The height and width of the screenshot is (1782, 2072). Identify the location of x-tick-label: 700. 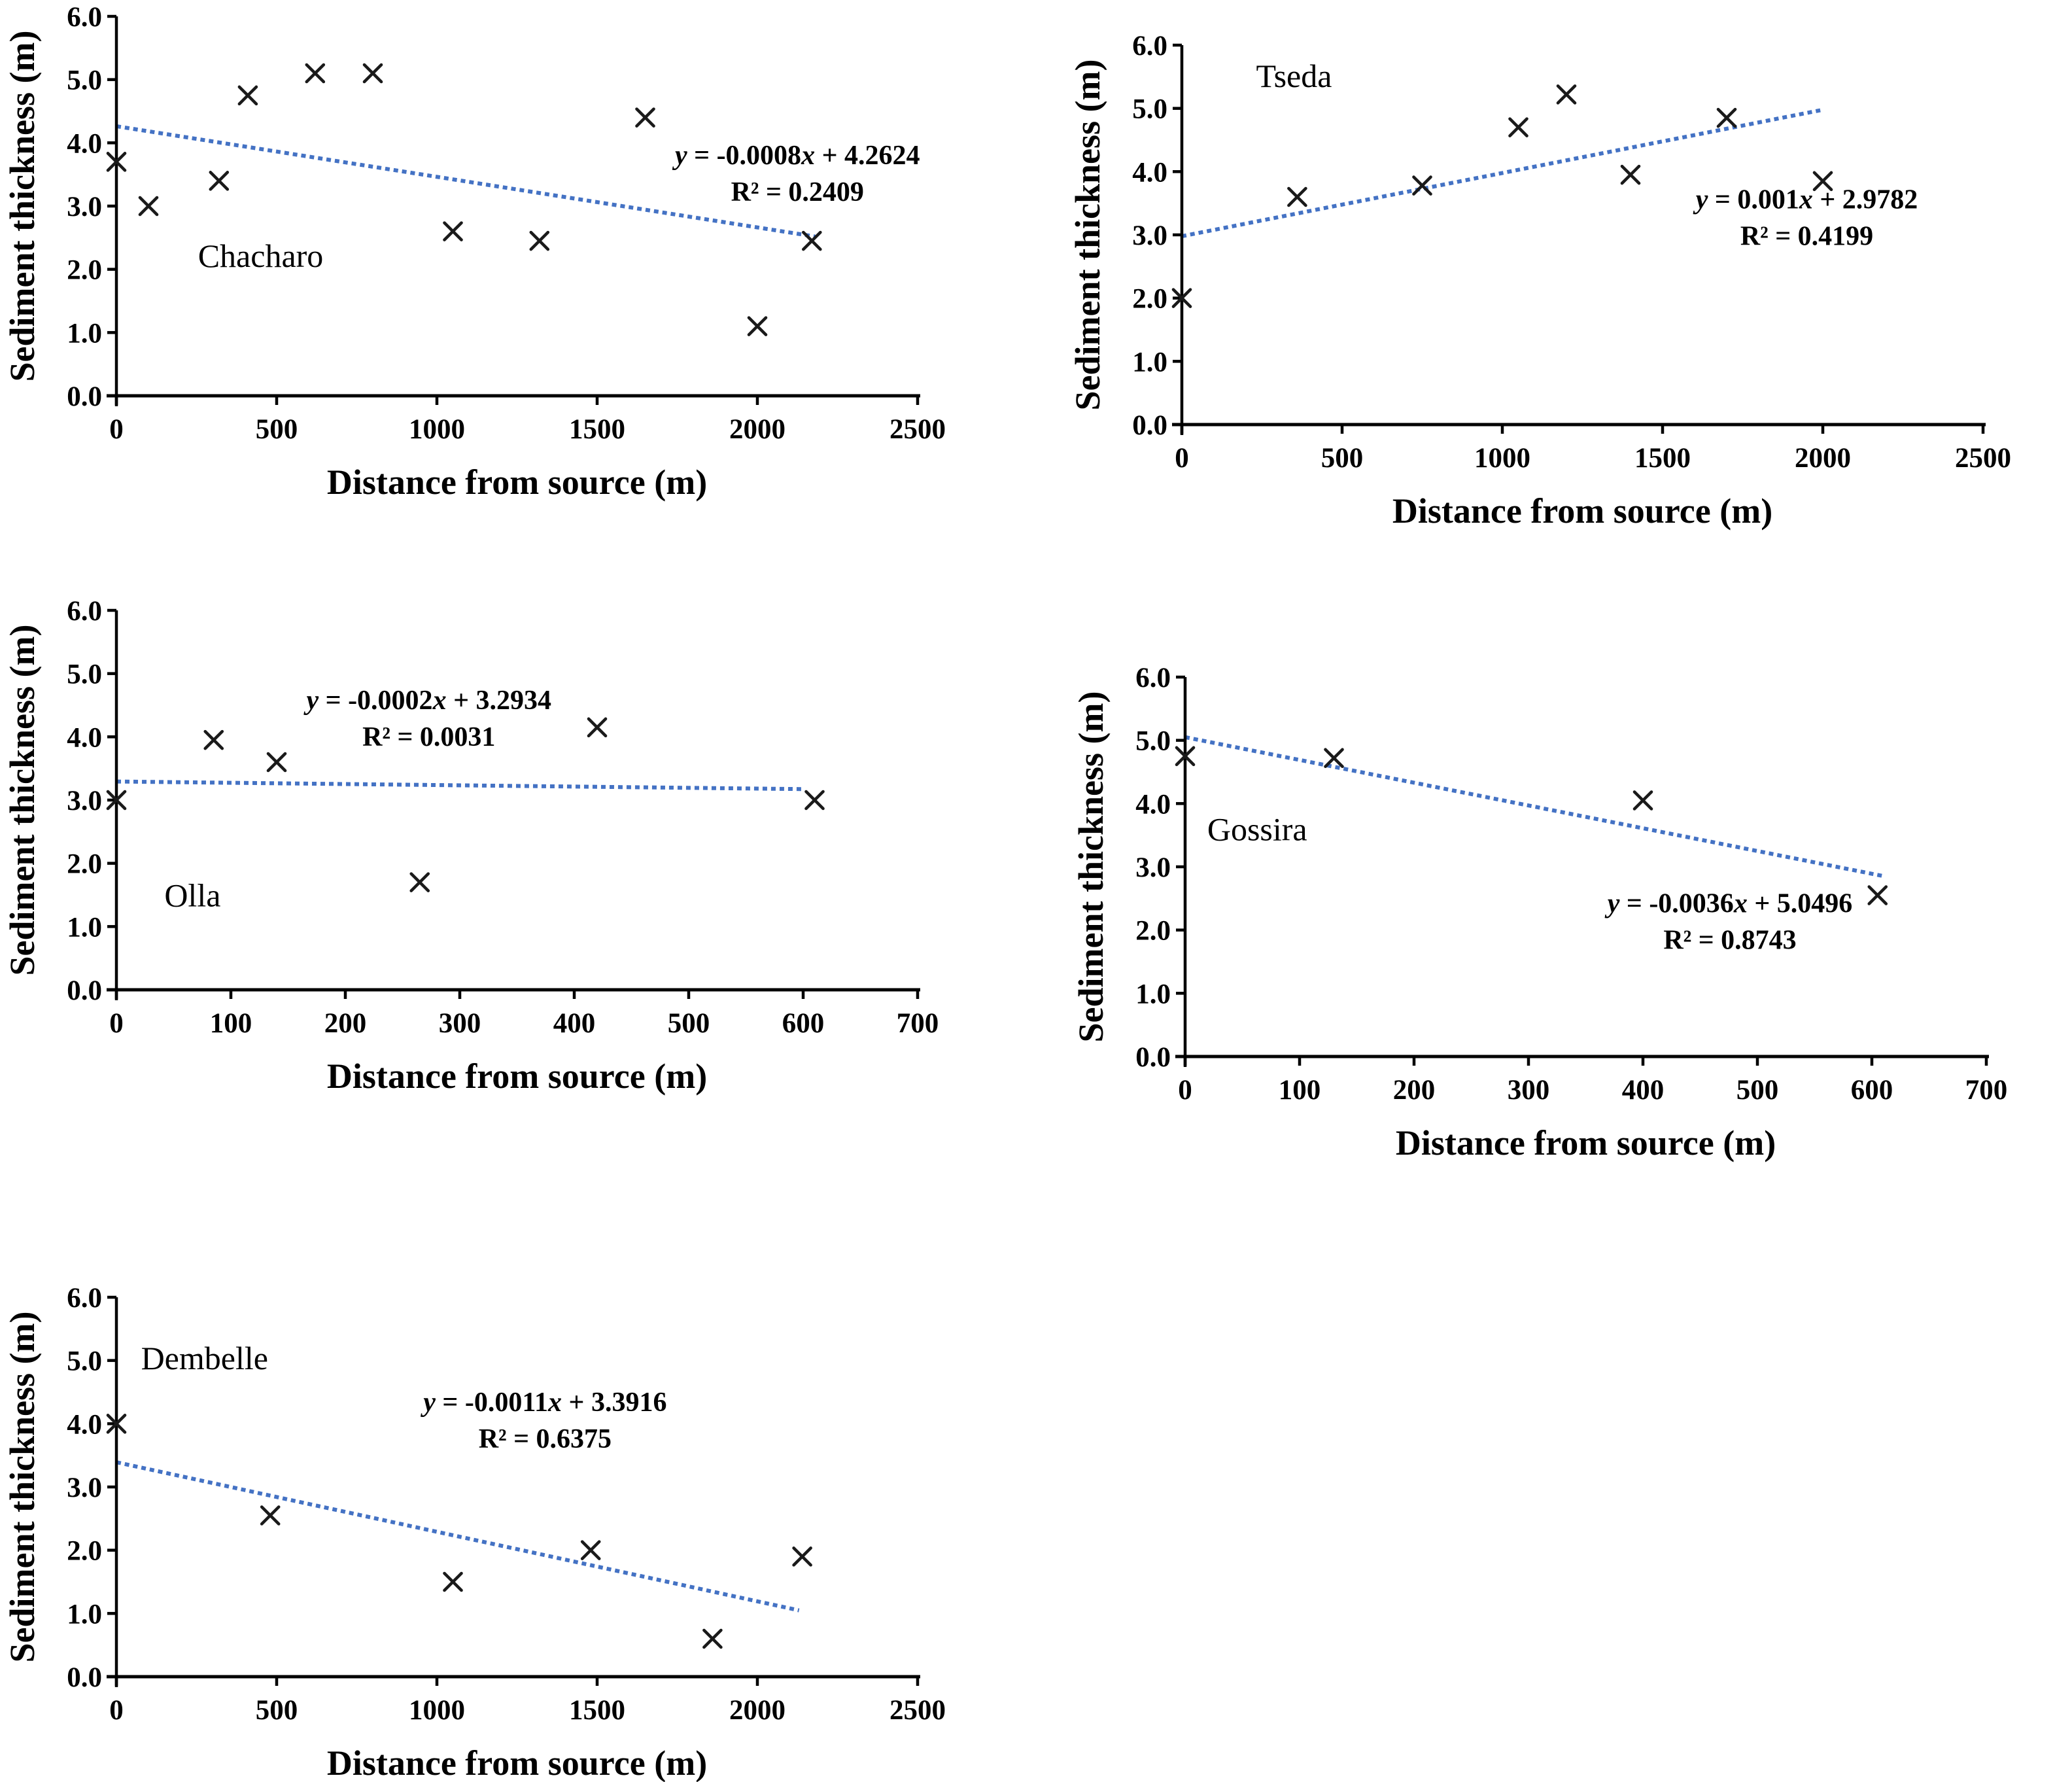
(918, 1023).